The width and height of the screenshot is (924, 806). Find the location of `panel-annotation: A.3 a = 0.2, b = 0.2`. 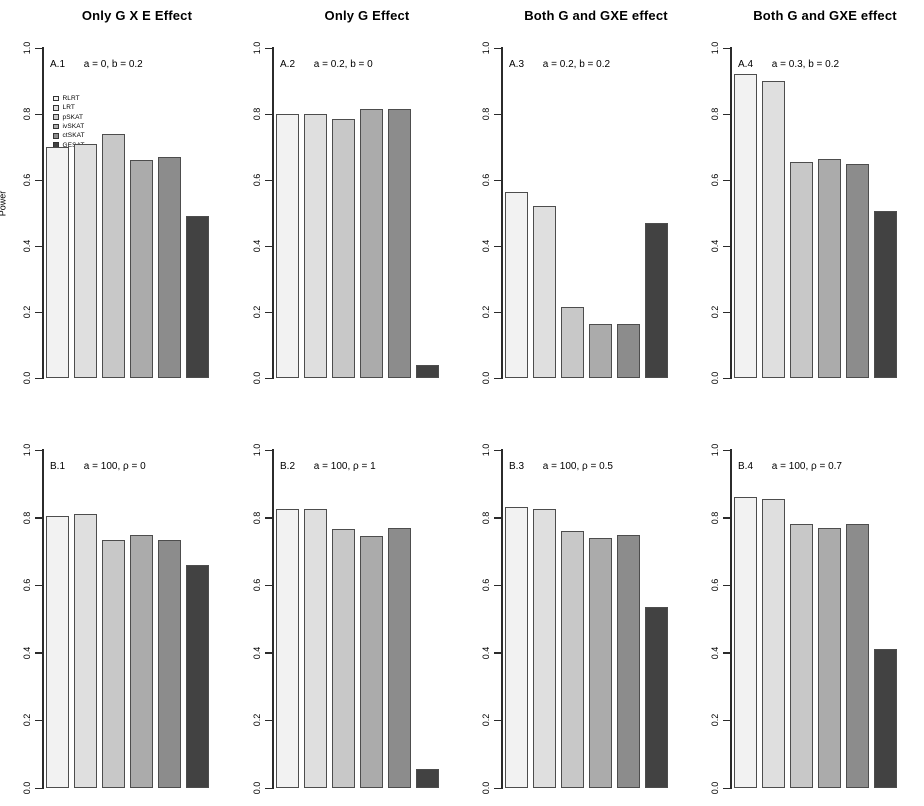

panel-annotation: A.3 a = 0.2, b = 0.2 is located at coordinates (559, 64).